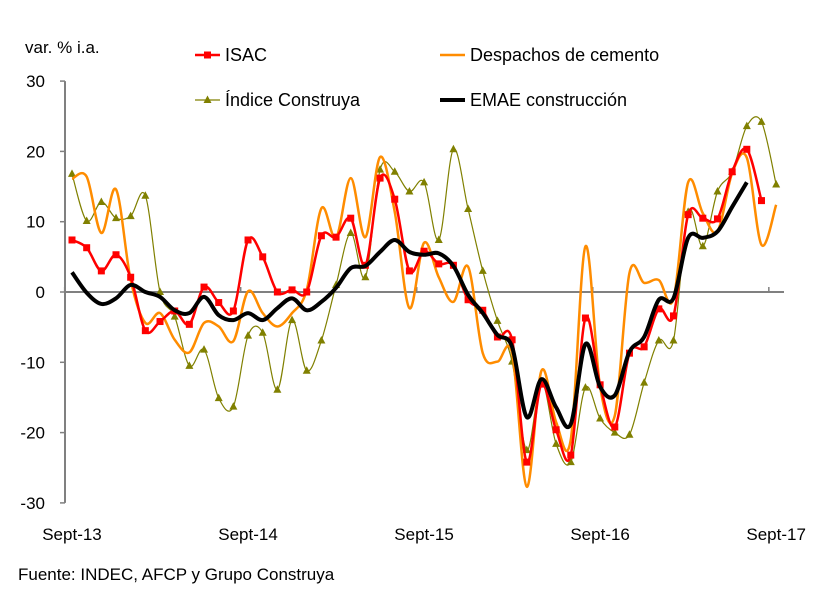 The width and height of the screenshot is (832, 605). What do you see at coordinates (32, 362) in the screenshot?
I see `y-tick-label: -10` at bounding box center [32, 362].